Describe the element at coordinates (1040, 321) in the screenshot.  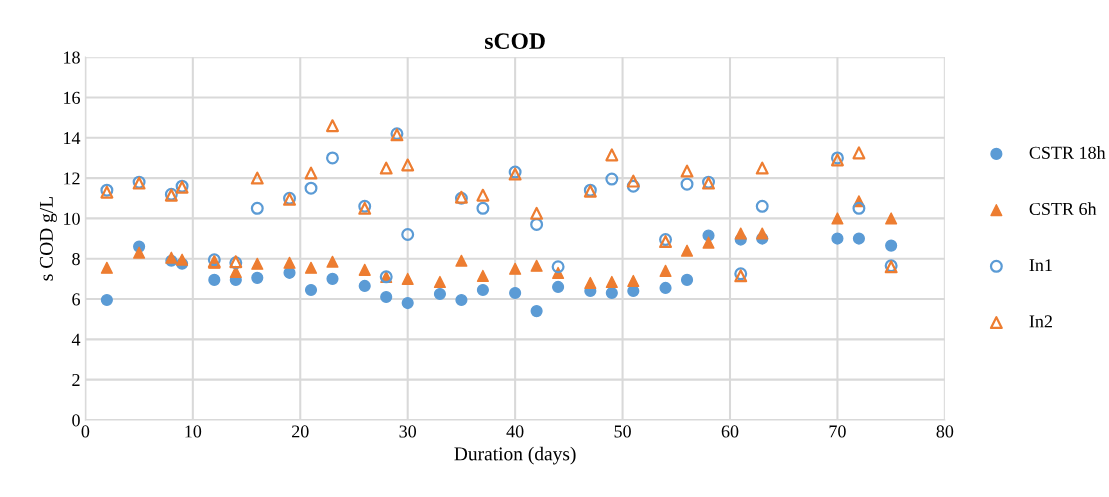
I see `legend-label: In2` at that location.